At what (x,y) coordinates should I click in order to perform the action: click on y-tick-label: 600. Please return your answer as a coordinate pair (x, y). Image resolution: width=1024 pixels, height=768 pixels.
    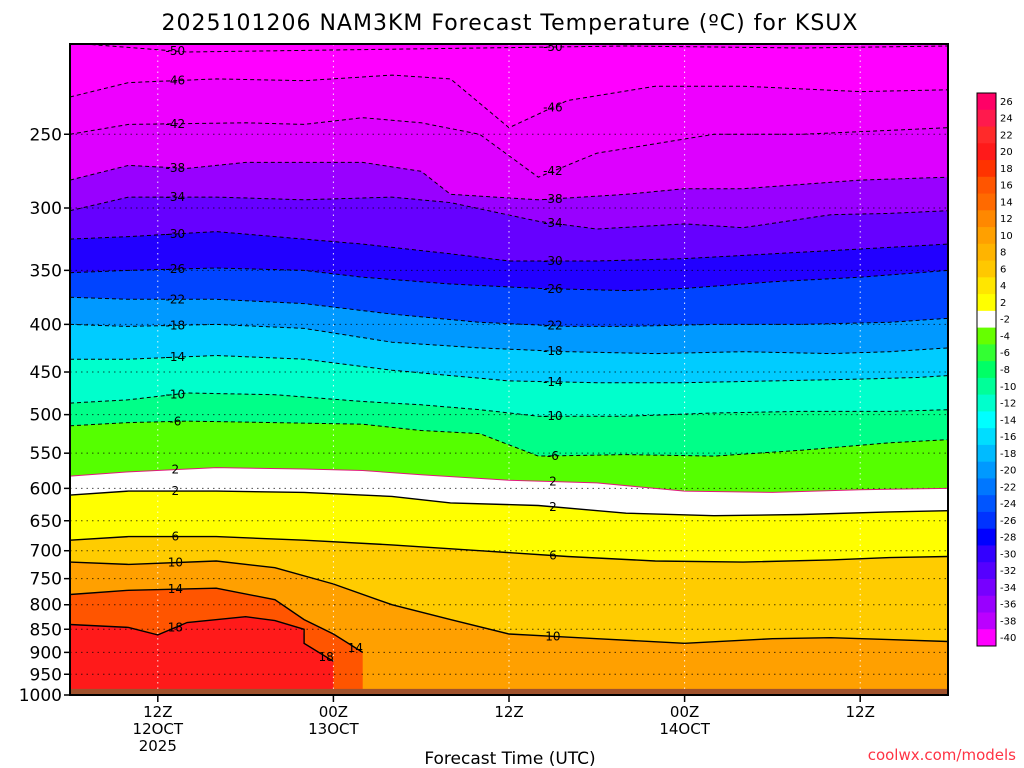
    Looking at the image, I should click on (46, 489).